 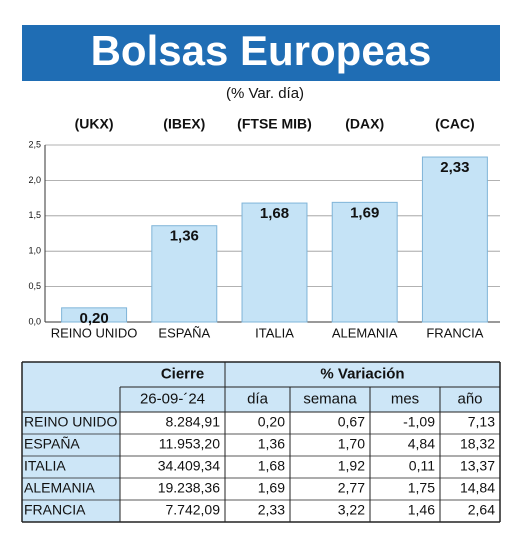 I want to click on table-cell: 1,46, so click(x=421, y=510).